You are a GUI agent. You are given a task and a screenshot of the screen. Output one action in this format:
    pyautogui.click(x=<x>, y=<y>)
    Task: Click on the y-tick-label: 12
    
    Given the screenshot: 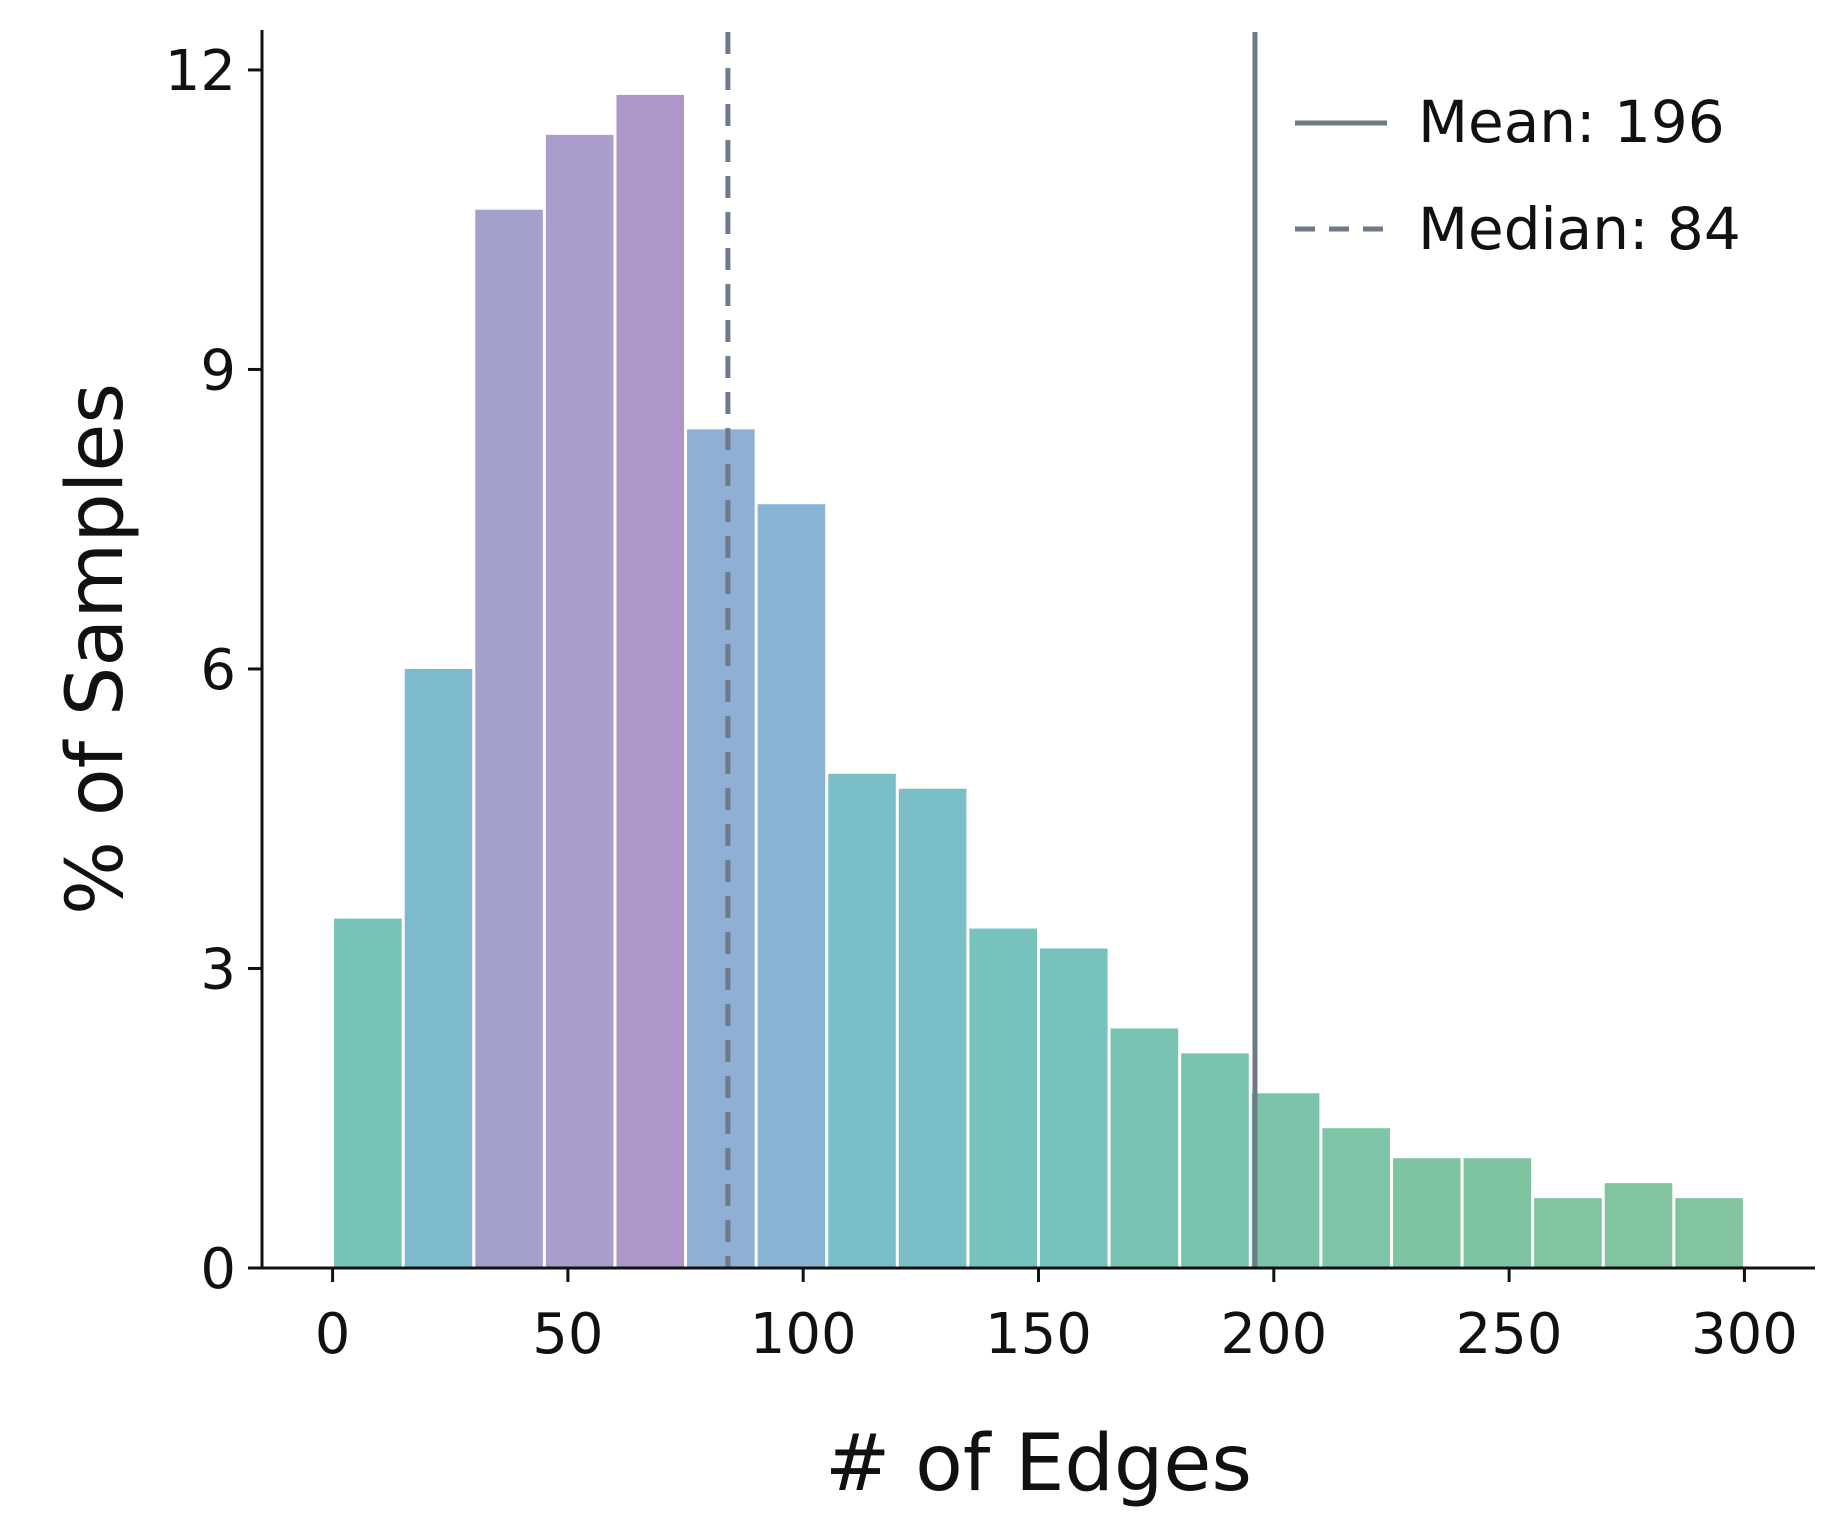 What is the action you would take?
    pyautogui.click(x=200, y=71)
    